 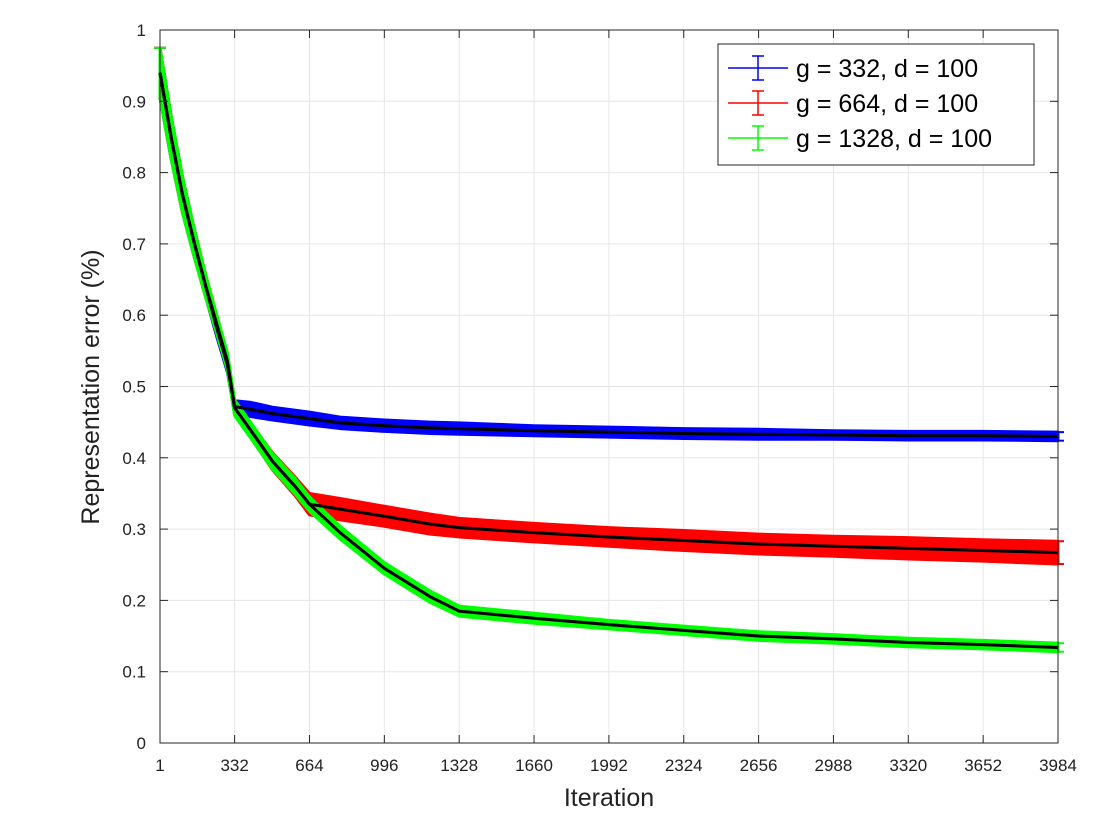 What do you see at coordinates (134, 600) in the screenshot?
I see `y-tick-label: 0.2` at bounding box center [134, 600].